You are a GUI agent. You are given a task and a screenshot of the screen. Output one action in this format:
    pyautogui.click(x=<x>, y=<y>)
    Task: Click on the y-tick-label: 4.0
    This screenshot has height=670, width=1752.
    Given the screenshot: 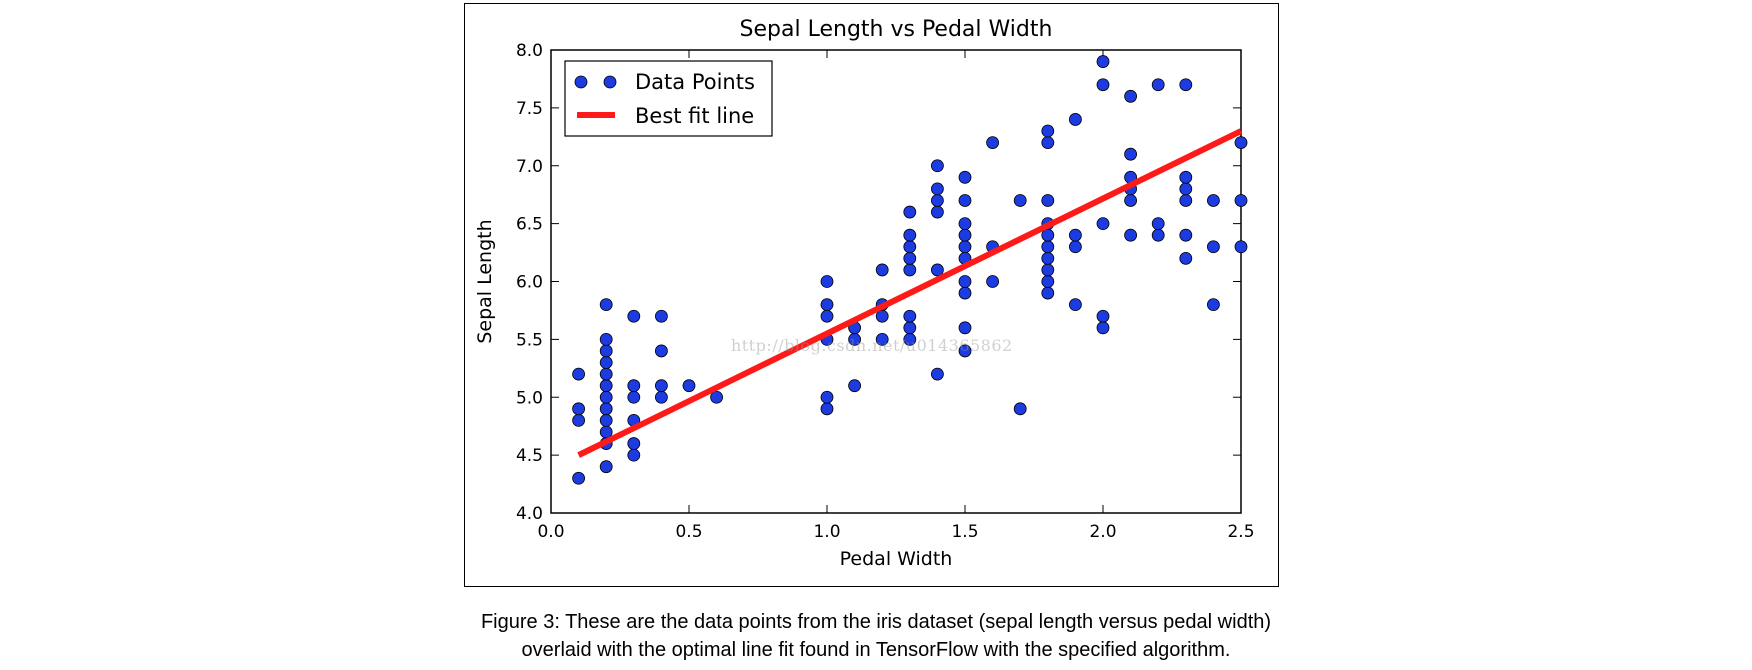 What is the action you would take?
    pyautogui.click(x=529, y=514)
    